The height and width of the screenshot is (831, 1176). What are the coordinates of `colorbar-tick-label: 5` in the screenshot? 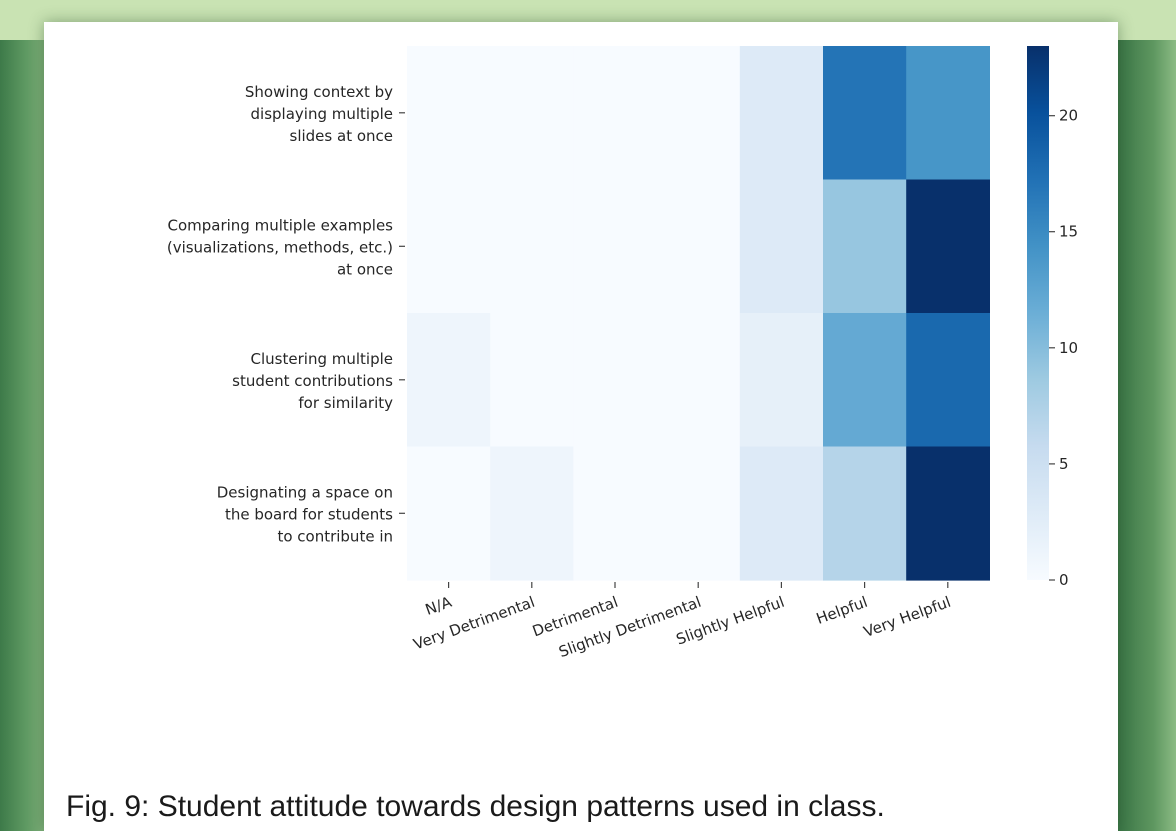 It's located at (1064, 464).